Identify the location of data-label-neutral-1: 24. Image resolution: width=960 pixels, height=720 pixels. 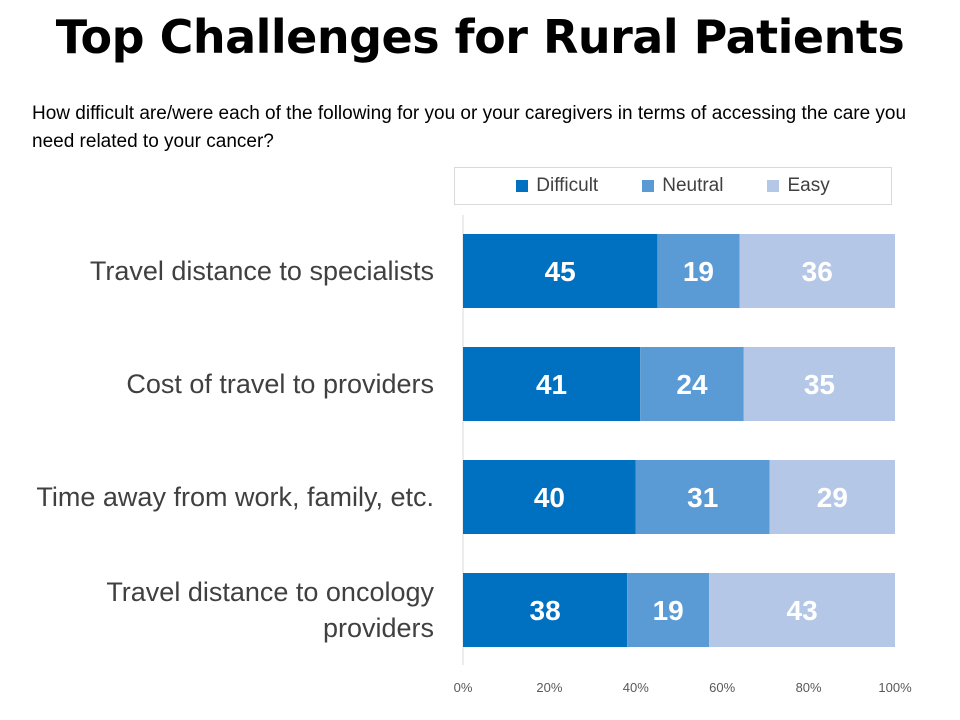
(692, 384).